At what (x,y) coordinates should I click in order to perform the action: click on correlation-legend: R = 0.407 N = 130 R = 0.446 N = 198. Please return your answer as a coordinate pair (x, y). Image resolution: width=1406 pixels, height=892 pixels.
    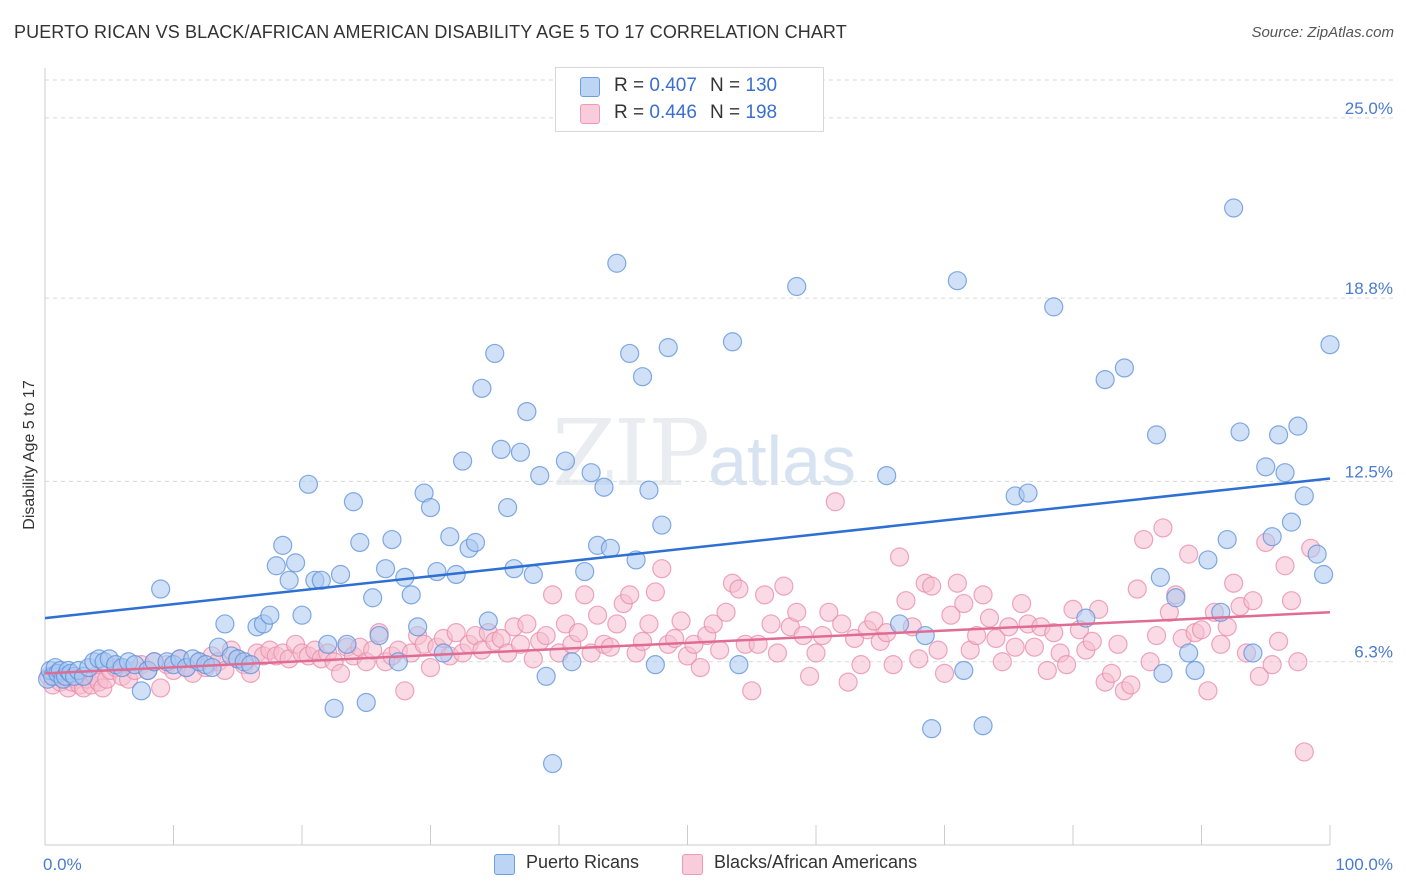
    Looking at the image, I should click on (689, 99).